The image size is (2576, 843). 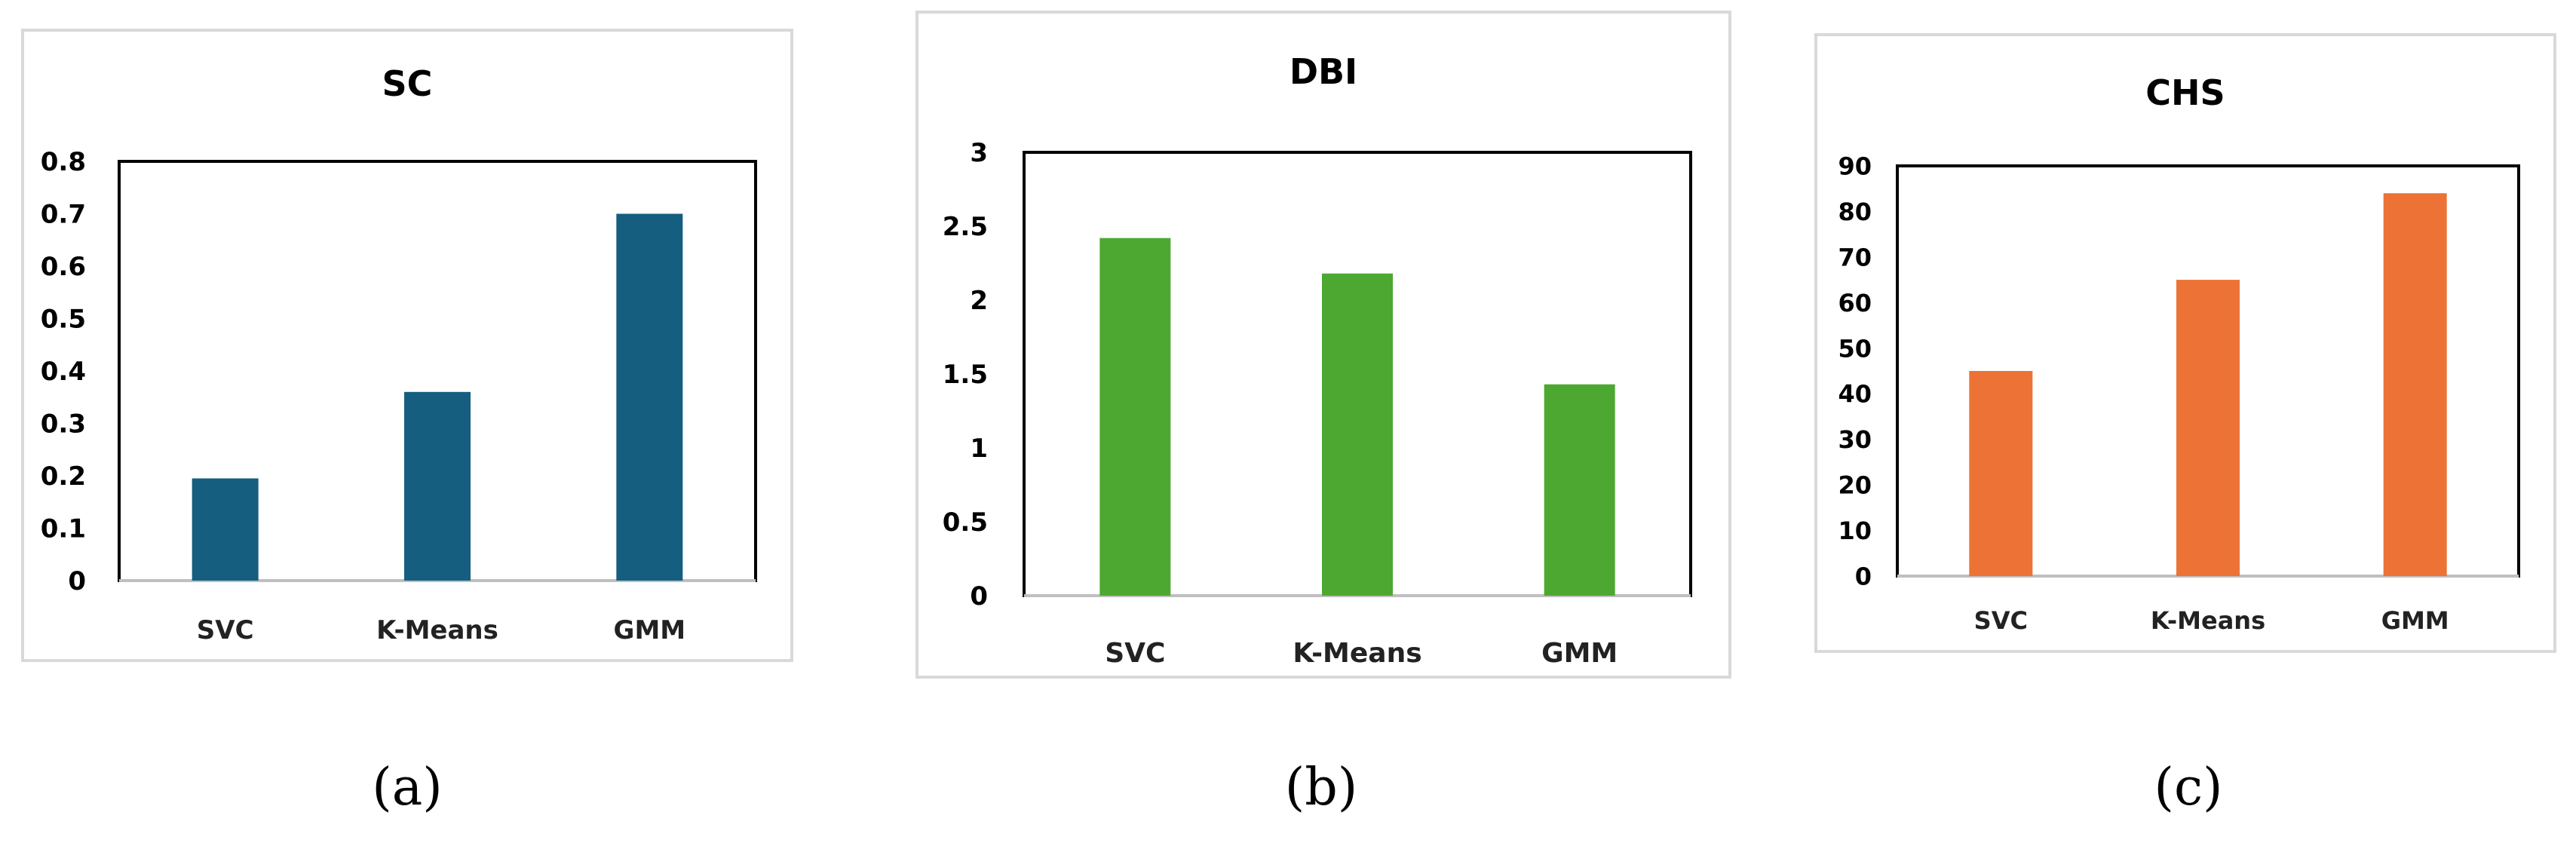 I want to click on chart-title: DBI, so click(x=1323, y=71).